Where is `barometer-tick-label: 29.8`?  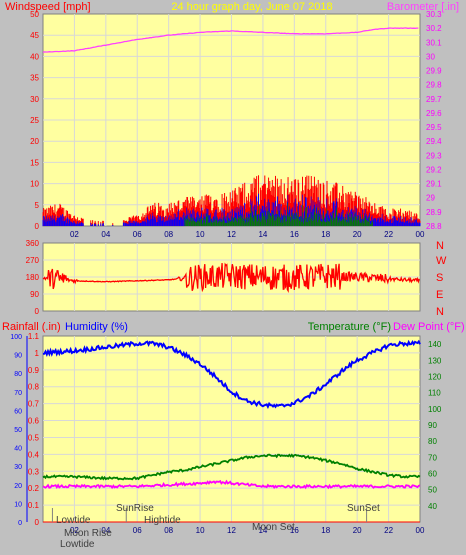 barometer-tick-label: 29.8 is located at coordinates (434, 85).